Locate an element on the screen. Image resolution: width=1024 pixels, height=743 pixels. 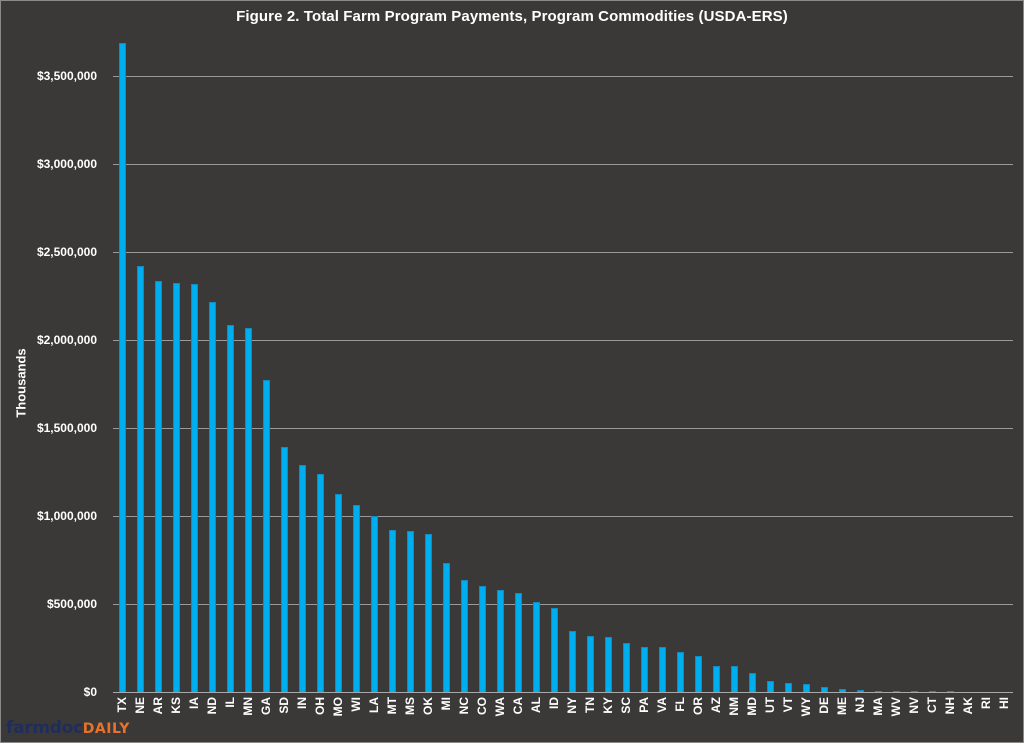
x-tick-label: MD is located at coordinates (752, 706).